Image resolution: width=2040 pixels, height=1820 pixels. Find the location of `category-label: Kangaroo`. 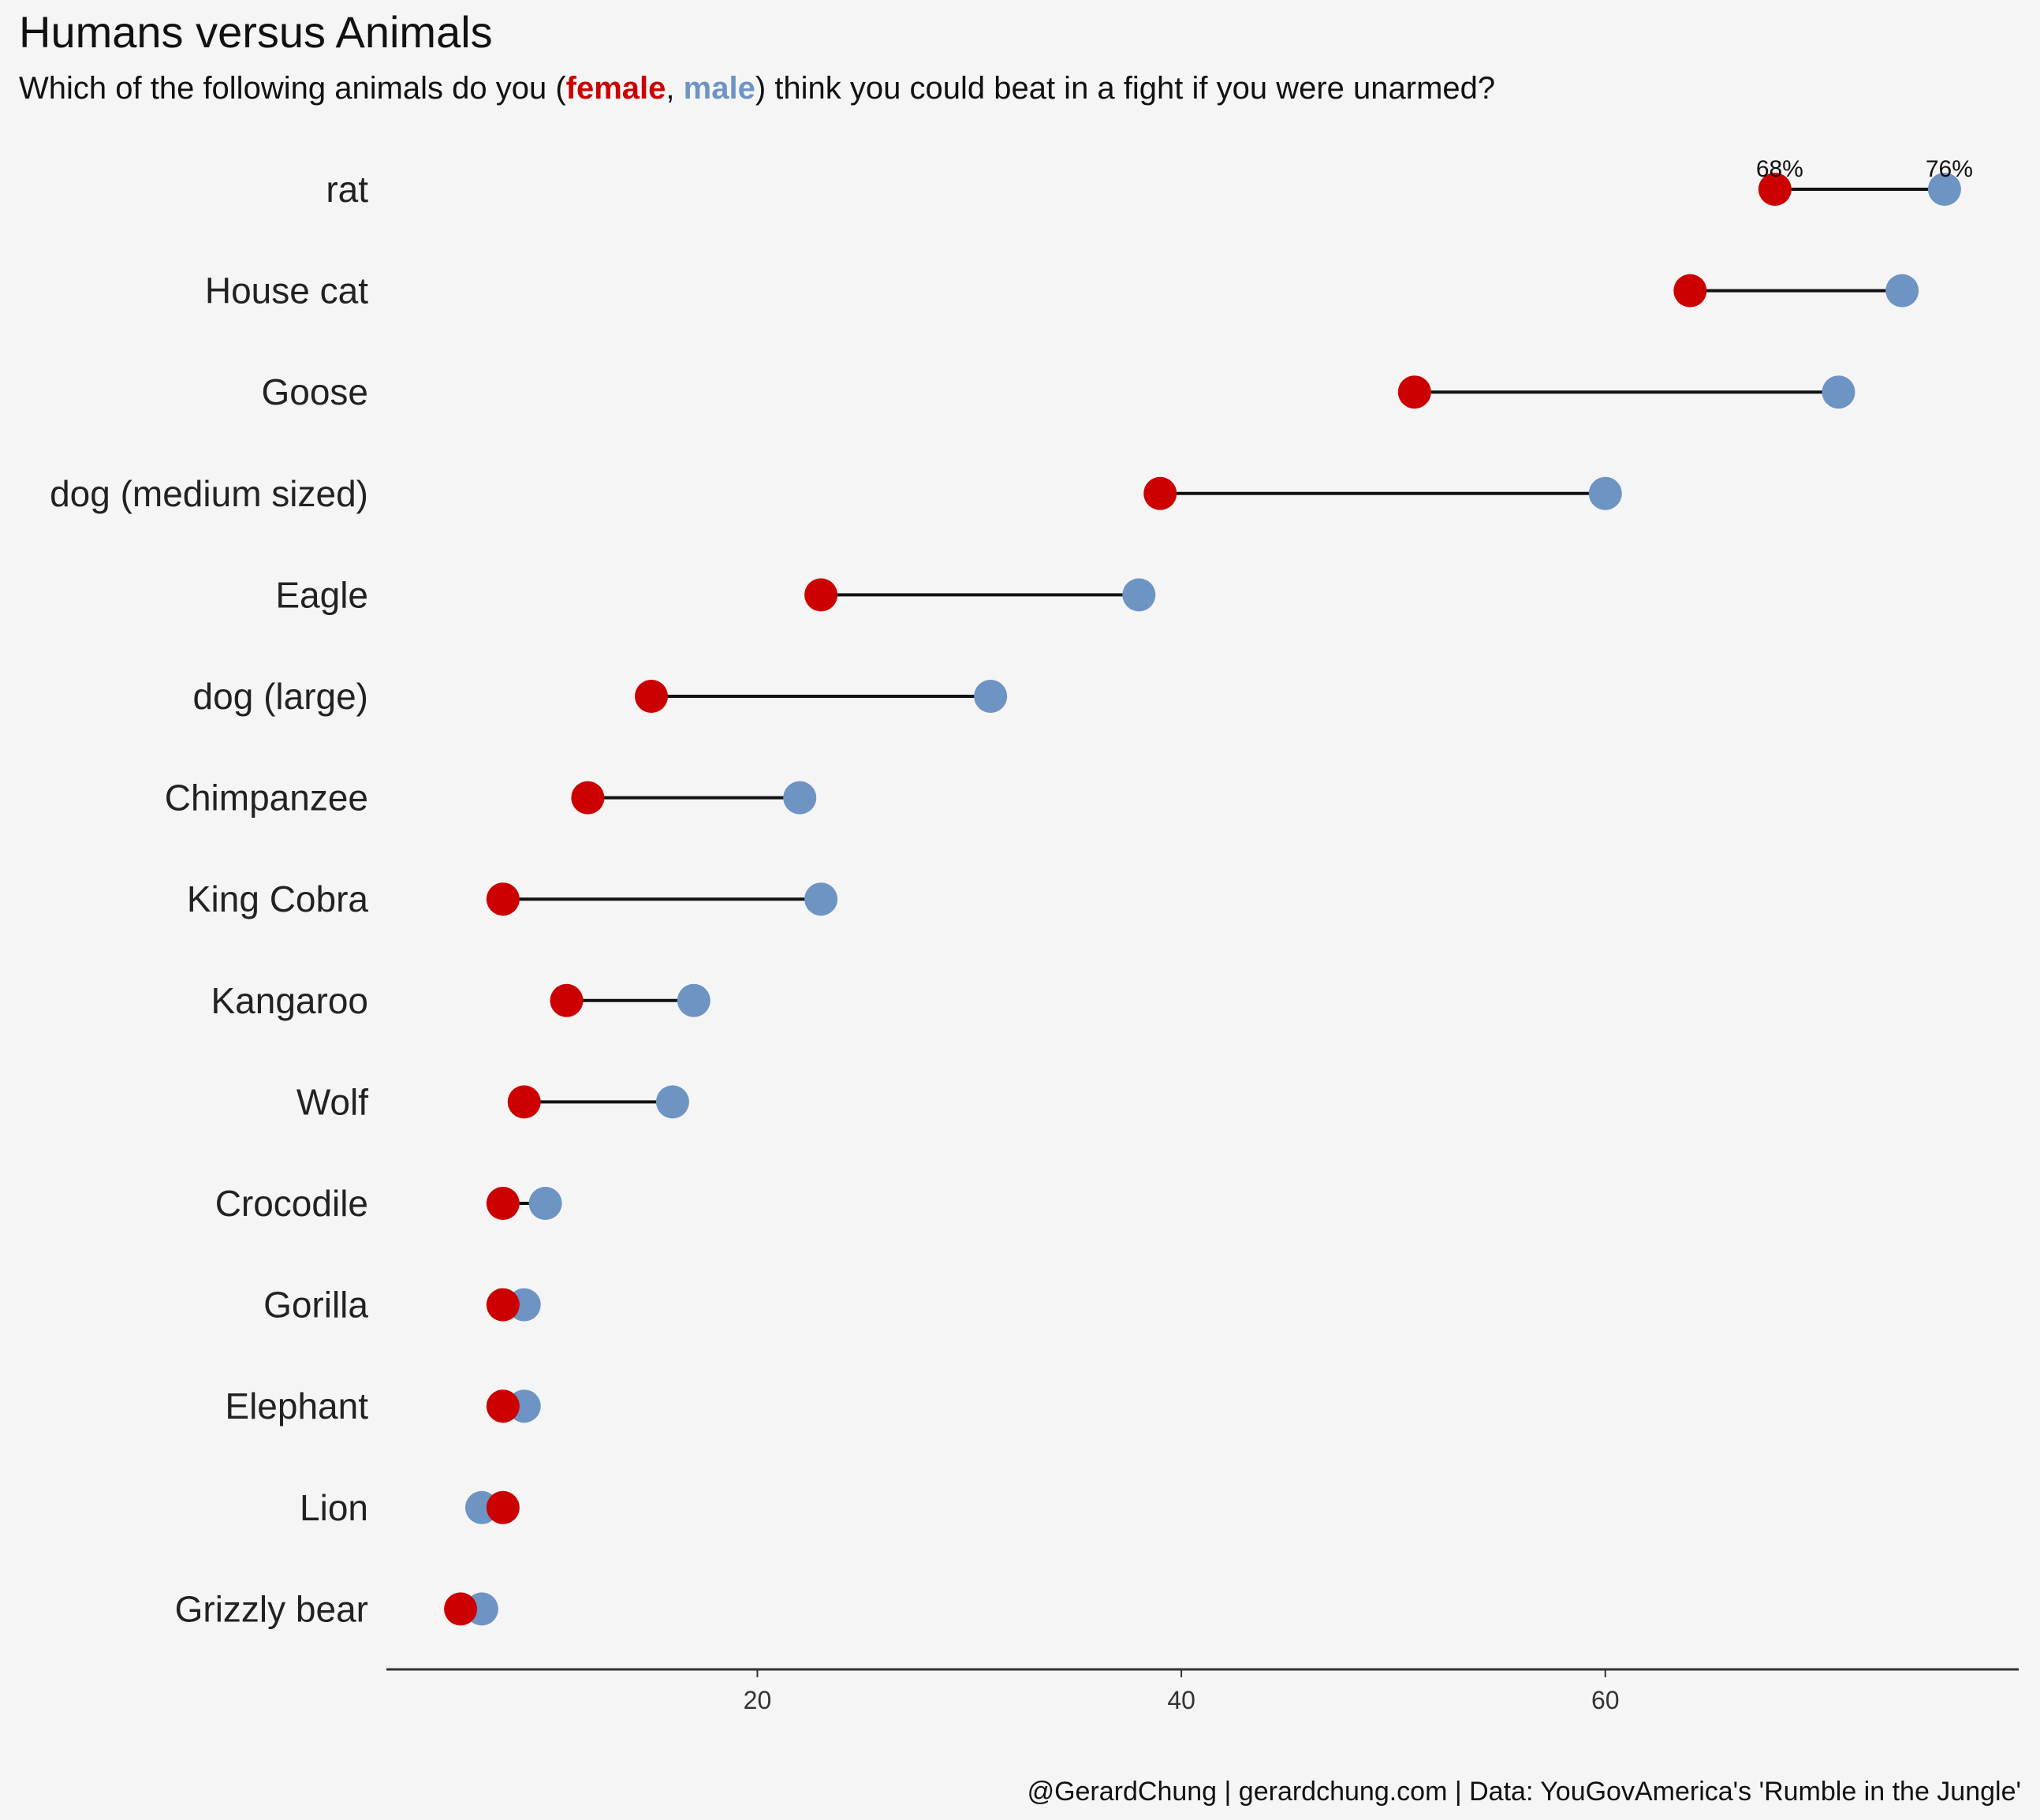

category-label: Kangaroo is located at coordinates (290, 1000).